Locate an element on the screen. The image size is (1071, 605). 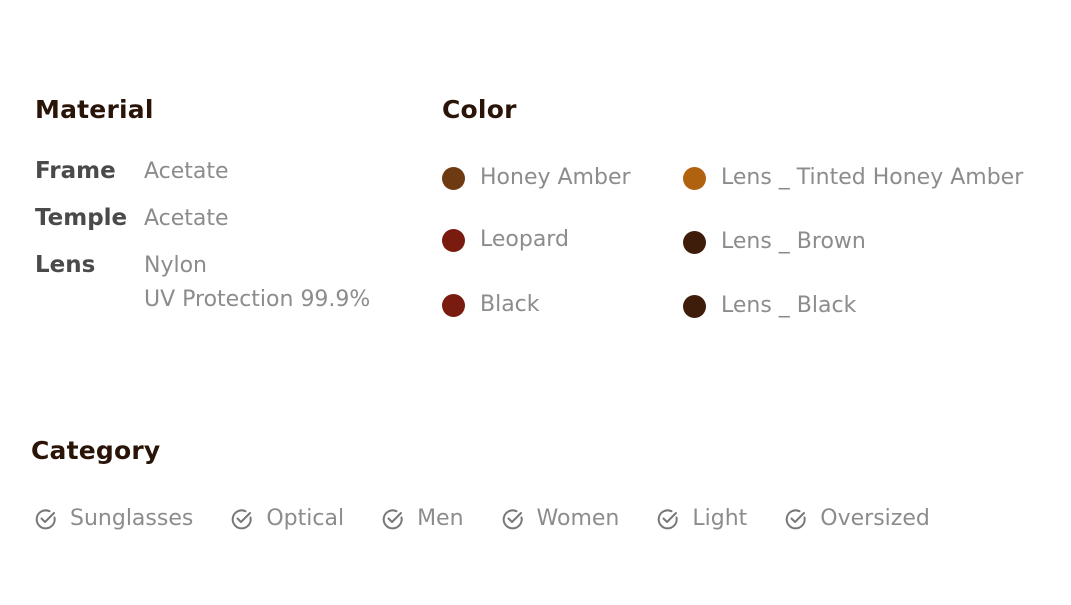
material-key-temple: Temple is located at coordinates (81, 218).